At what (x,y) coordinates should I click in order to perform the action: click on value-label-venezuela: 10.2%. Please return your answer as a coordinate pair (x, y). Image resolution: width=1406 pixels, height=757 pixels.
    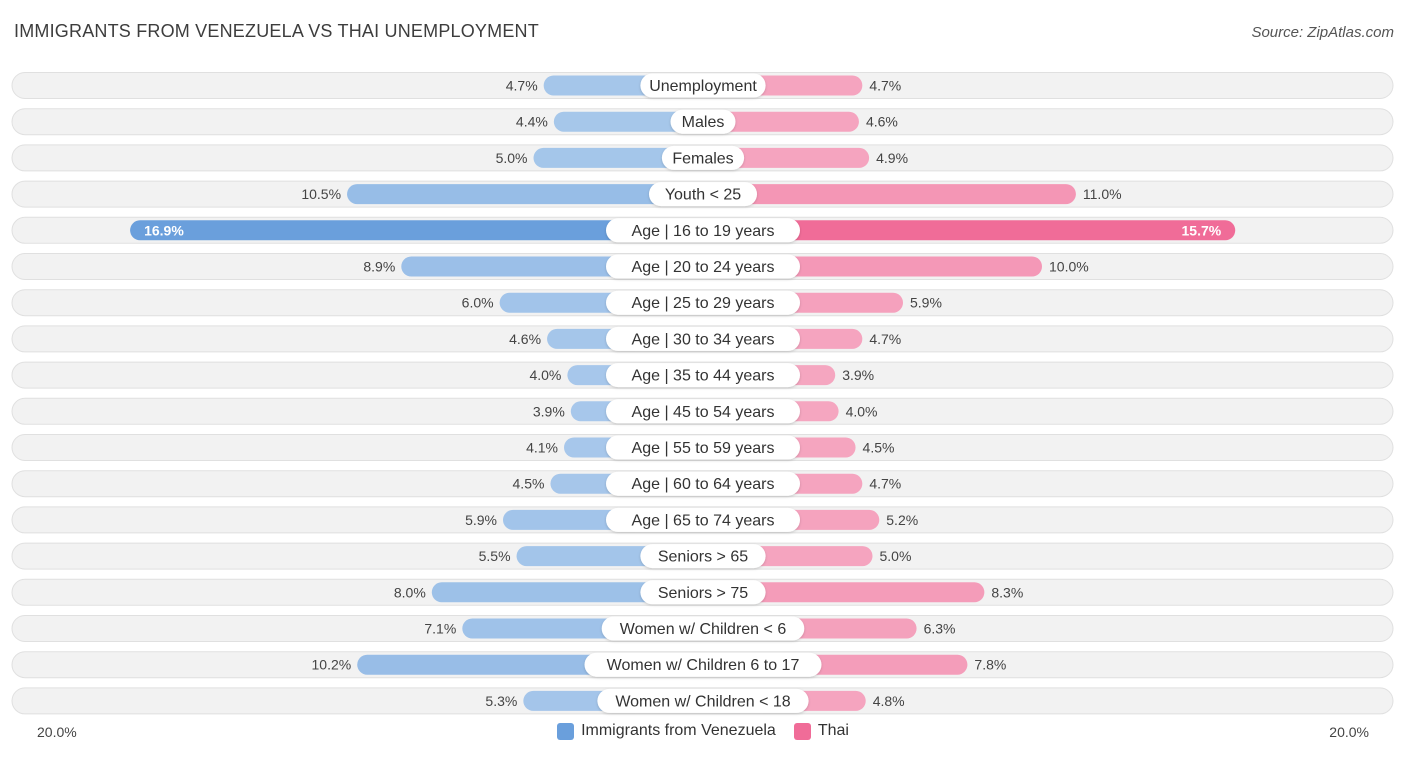
    Looking at the image, I should click on (332, 665).